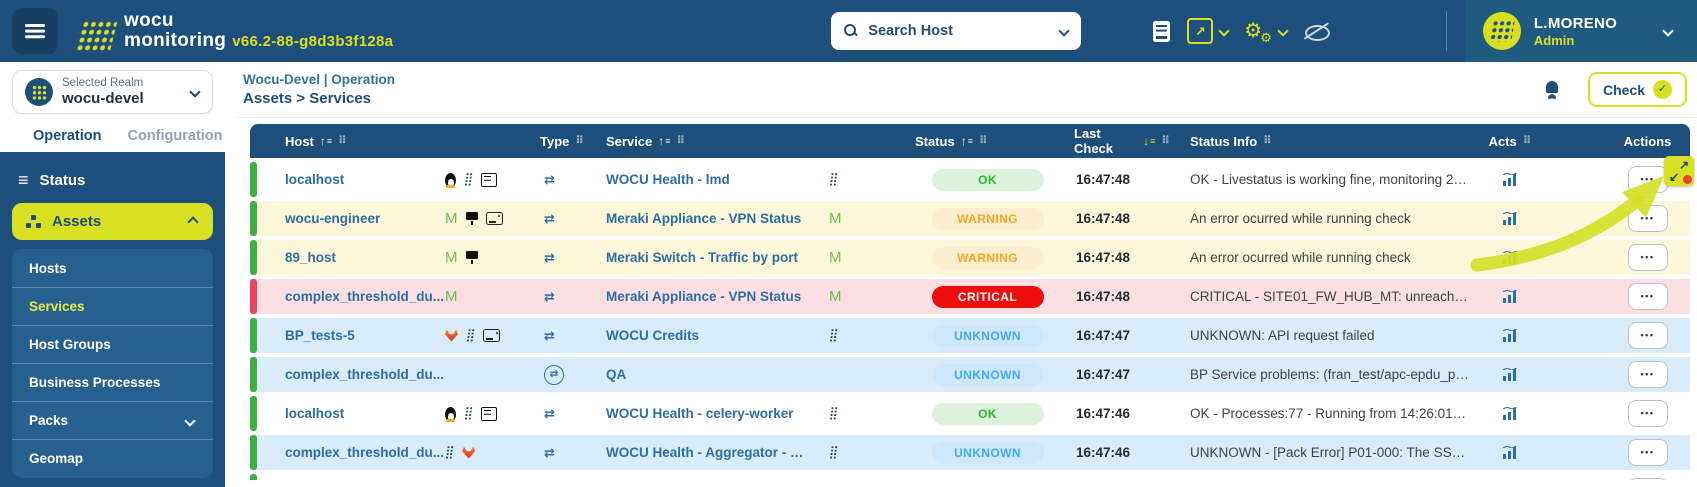  What do you see at coordinates (629, 141) in the screenshot?
I see `col-service-label: Service` at bounding box center [629, 141].